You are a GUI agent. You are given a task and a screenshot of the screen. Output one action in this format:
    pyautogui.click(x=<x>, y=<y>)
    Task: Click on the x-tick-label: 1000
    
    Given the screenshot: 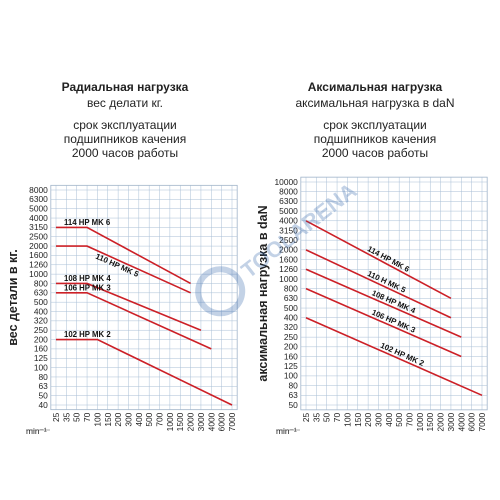 What is the action you would take?
    pyautogui.click(x=420, y=422)
    